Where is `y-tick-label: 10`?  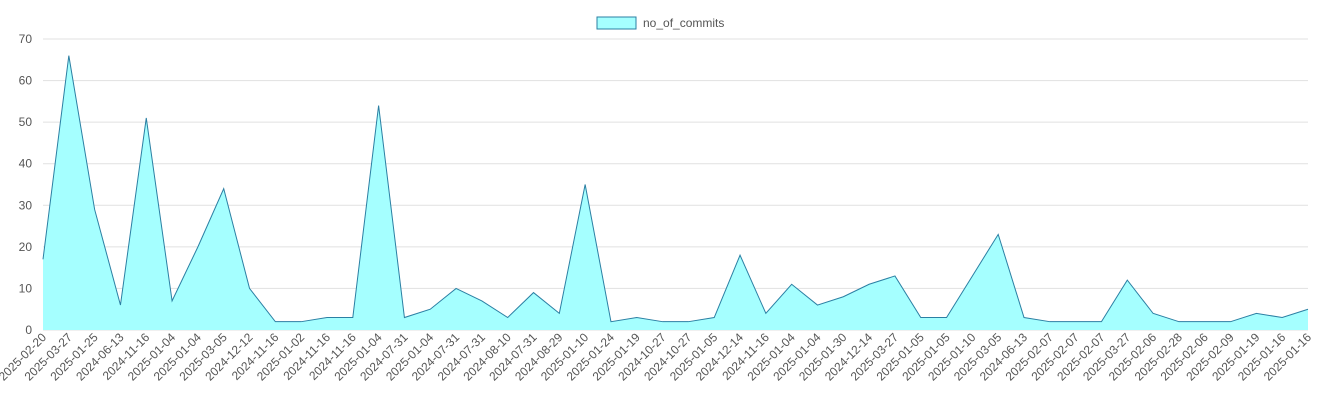 y-tick-label: 10 is located at coordinates (26, 288).